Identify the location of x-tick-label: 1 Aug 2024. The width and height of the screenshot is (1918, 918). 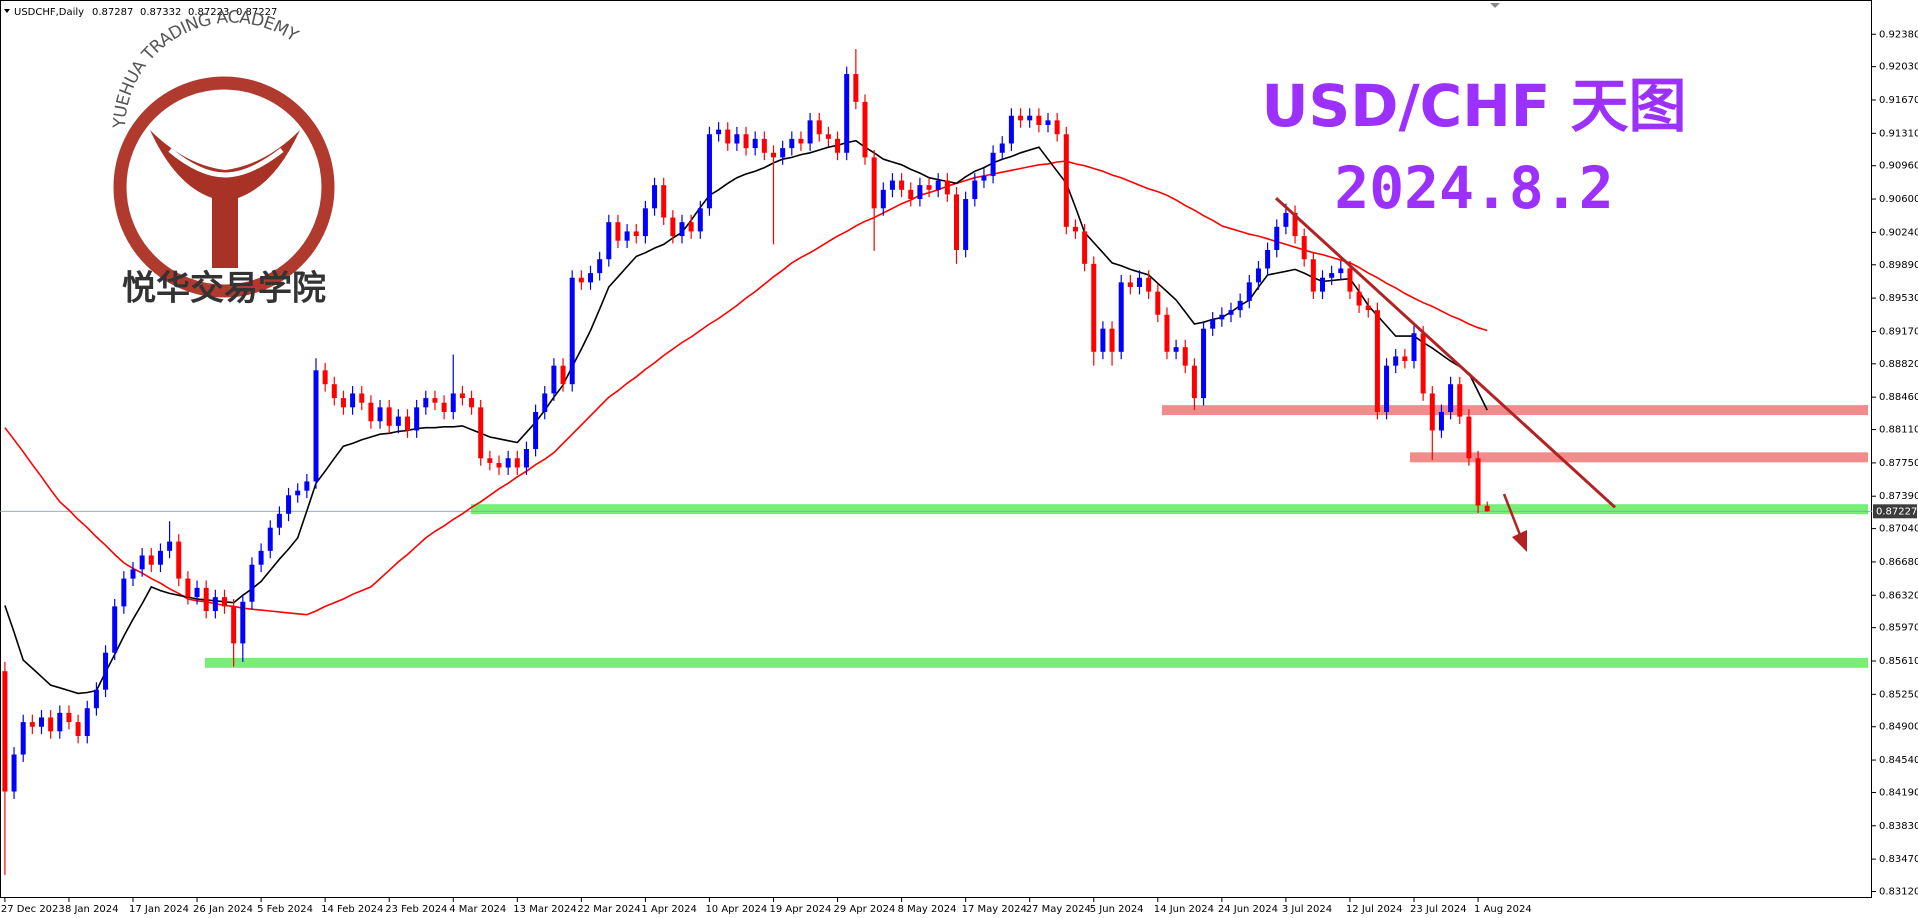
(1503, 909).